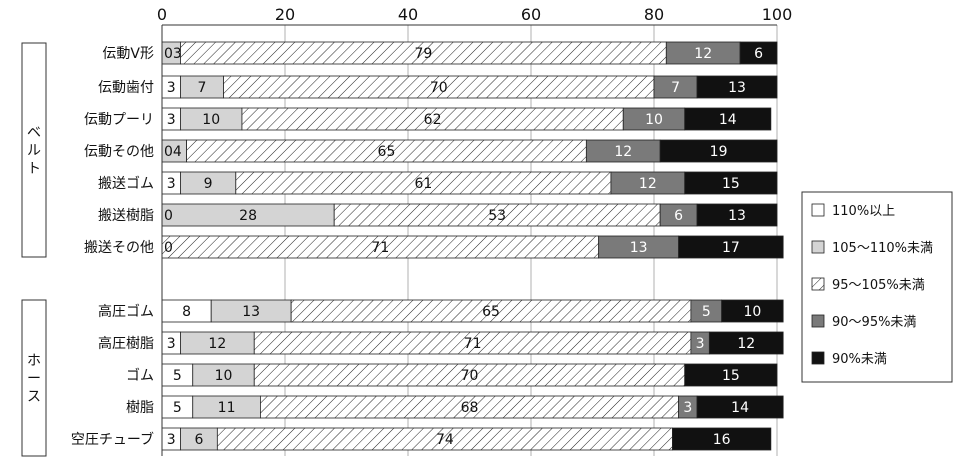  I want to click on value-label: 03, so click(173, 54).